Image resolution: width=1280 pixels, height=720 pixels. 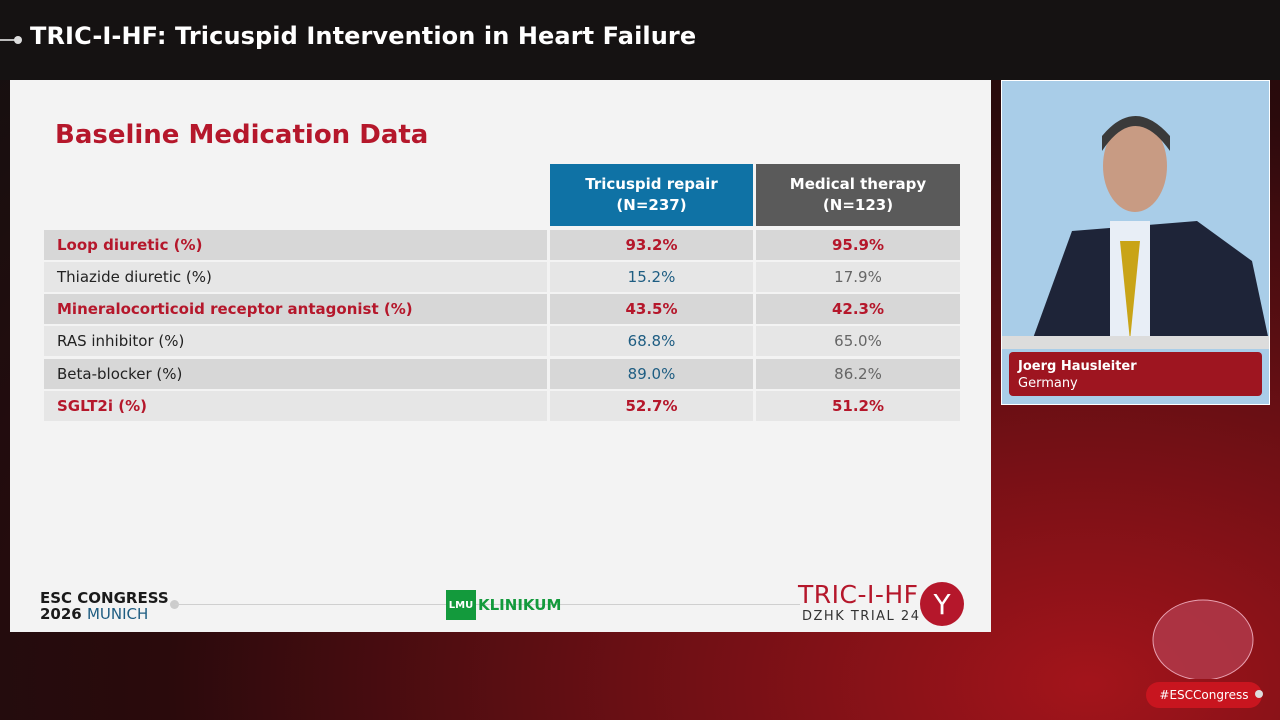 I want to click on row-label: Thiazide diuretic (%), so click(x=295, y=277).